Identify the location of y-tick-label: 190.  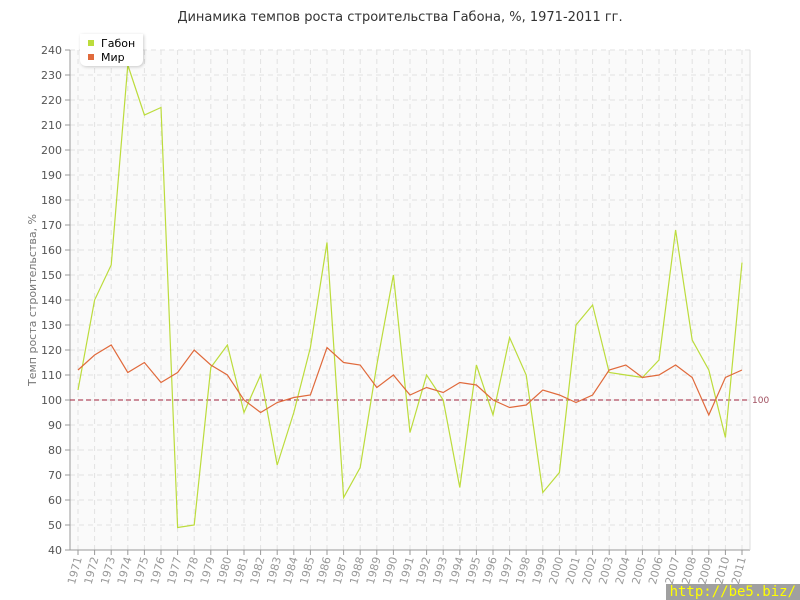
(51, 175).